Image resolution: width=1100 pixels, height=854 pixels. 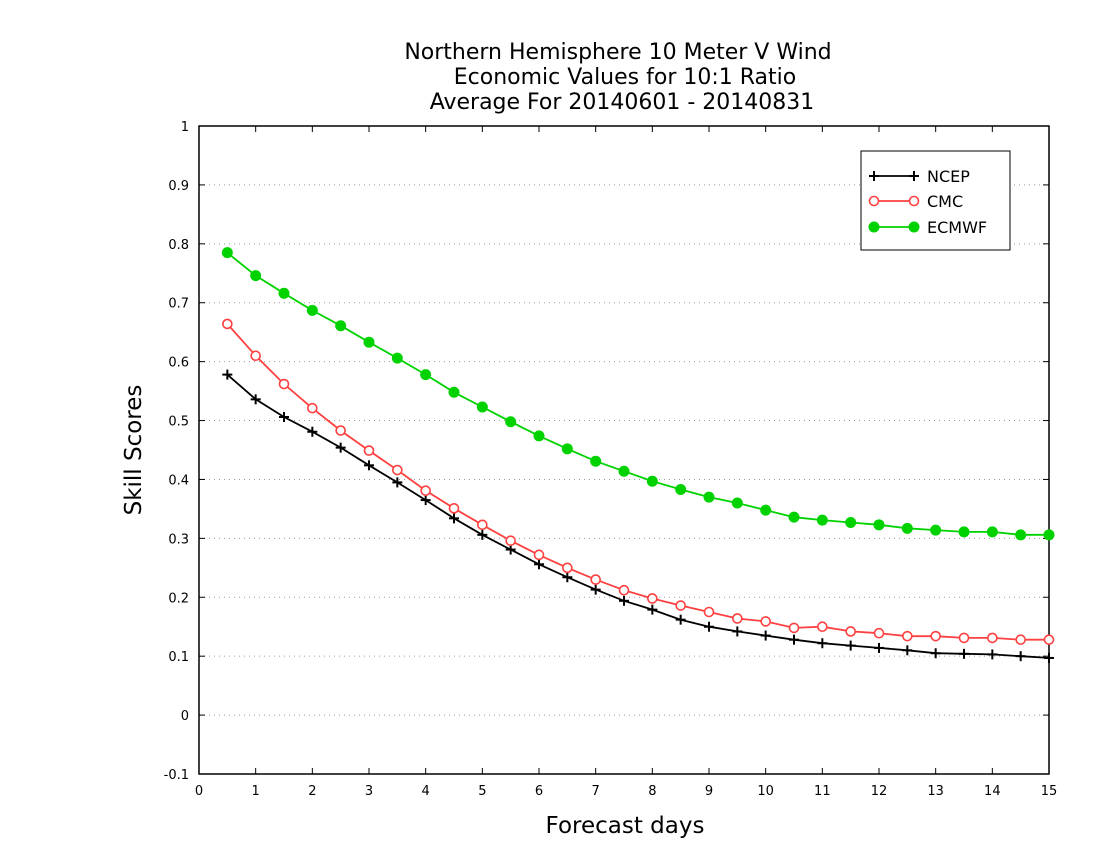 I want to click on y-tick-label: 0.1, so click(x=178, y=657).